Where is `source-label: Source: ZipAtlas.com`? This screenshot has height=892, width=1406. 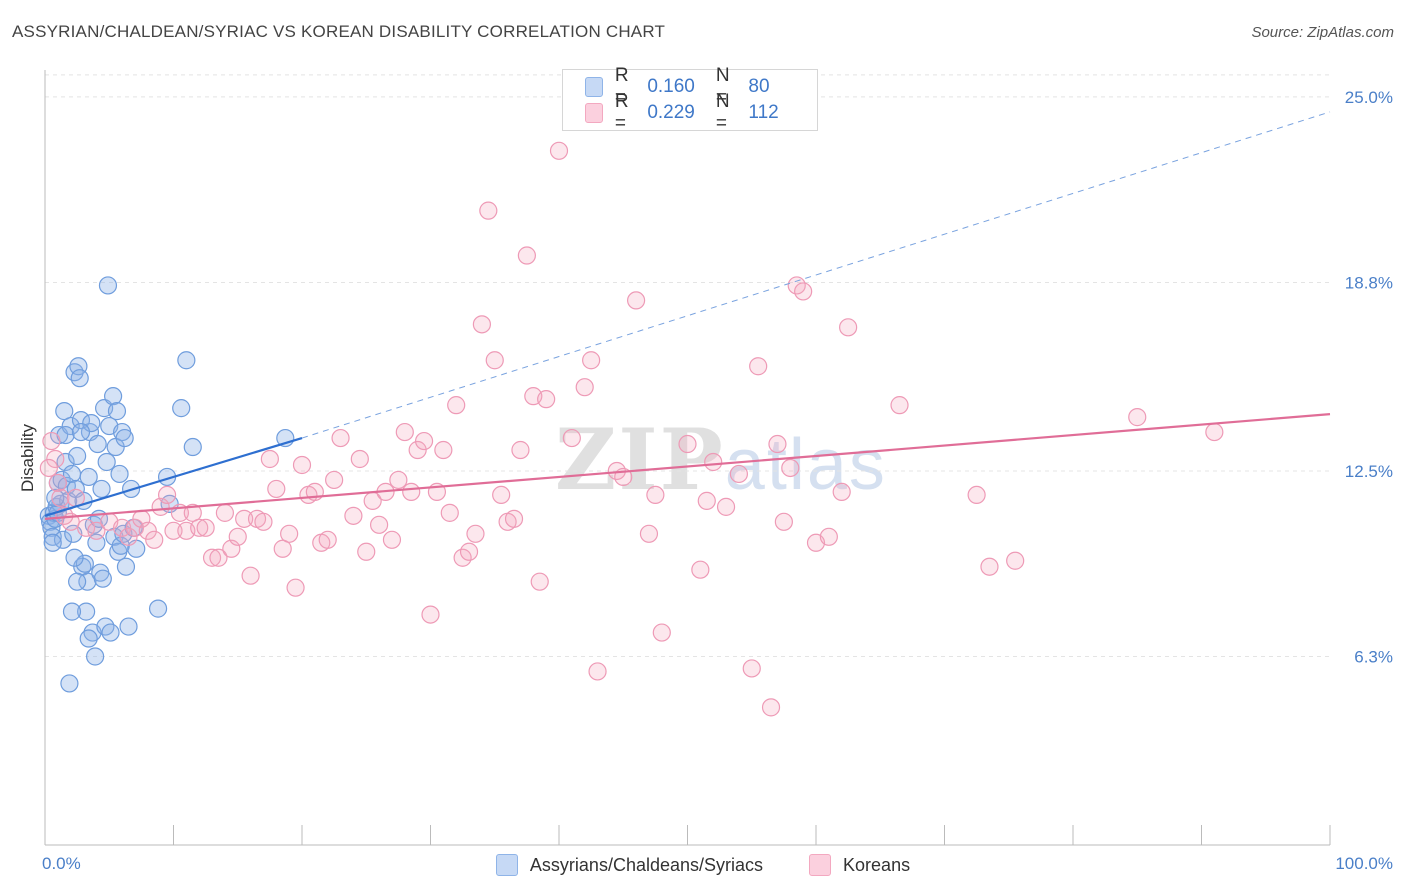
source-label: Source: ZipAtlas.com is located at coordinates (1322, 32).